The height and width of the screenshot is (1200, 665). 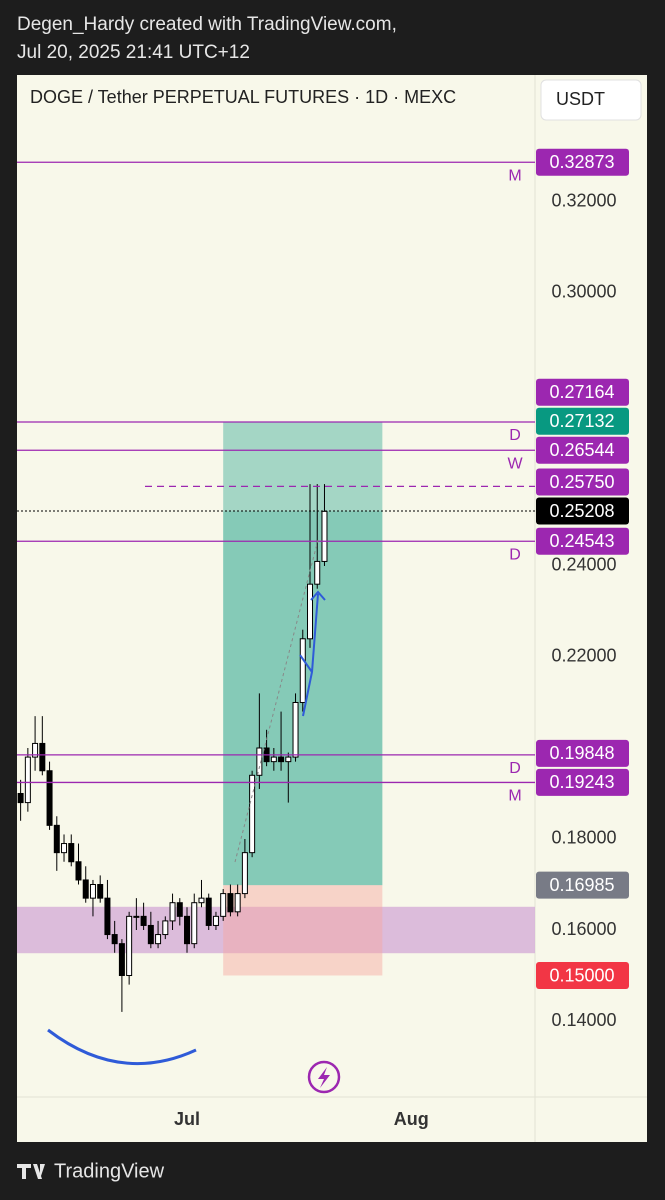 I want to click on y-tick-label: 0.24000, so click(x=583, y=565).